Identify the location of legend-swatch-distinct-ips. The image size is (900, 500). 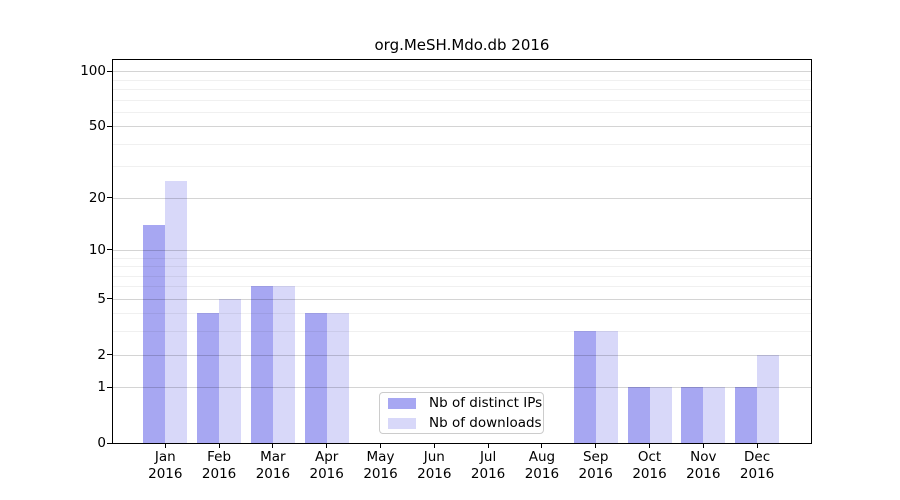
(402, 403).